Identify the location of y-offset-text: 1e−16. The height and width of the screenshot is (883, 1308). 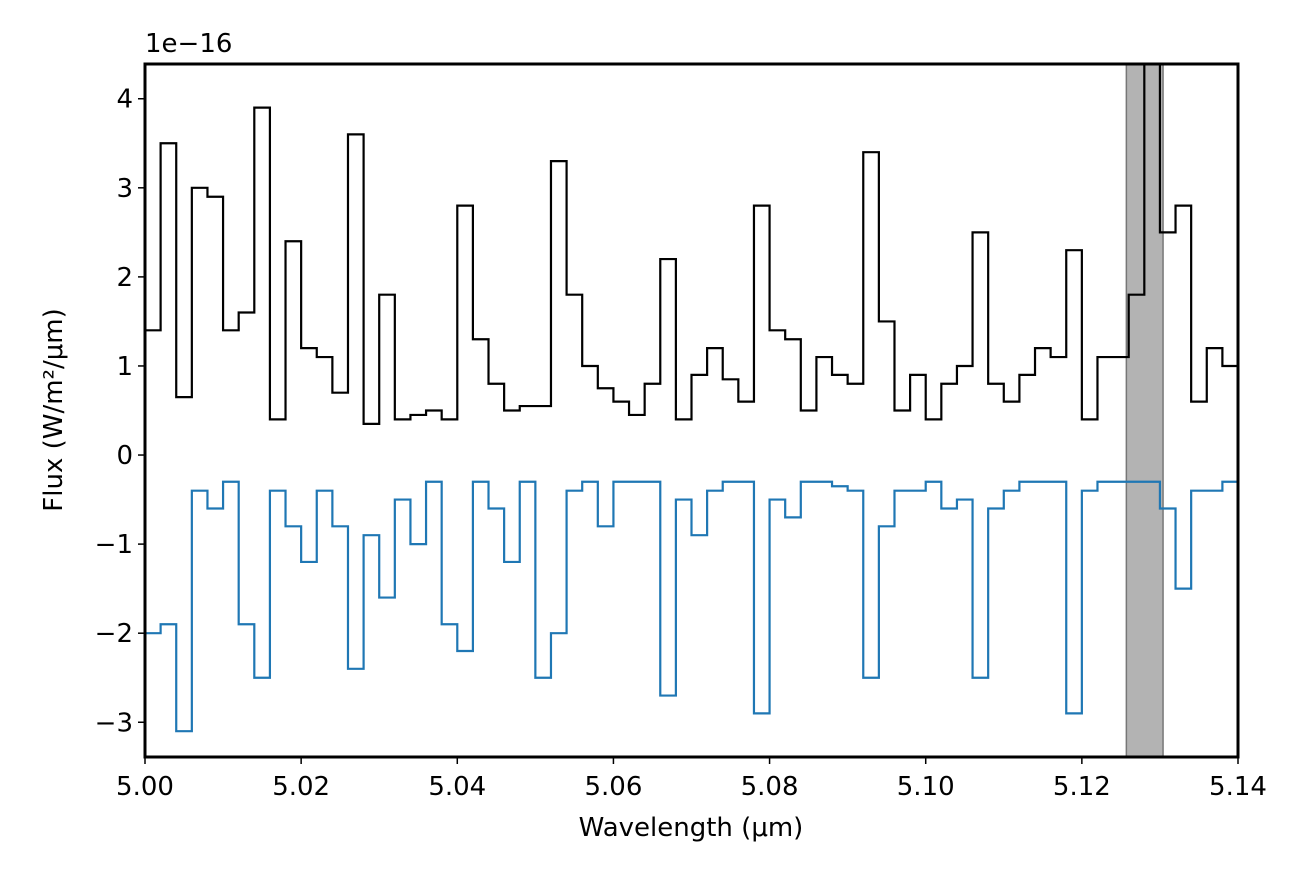
(188, 44).